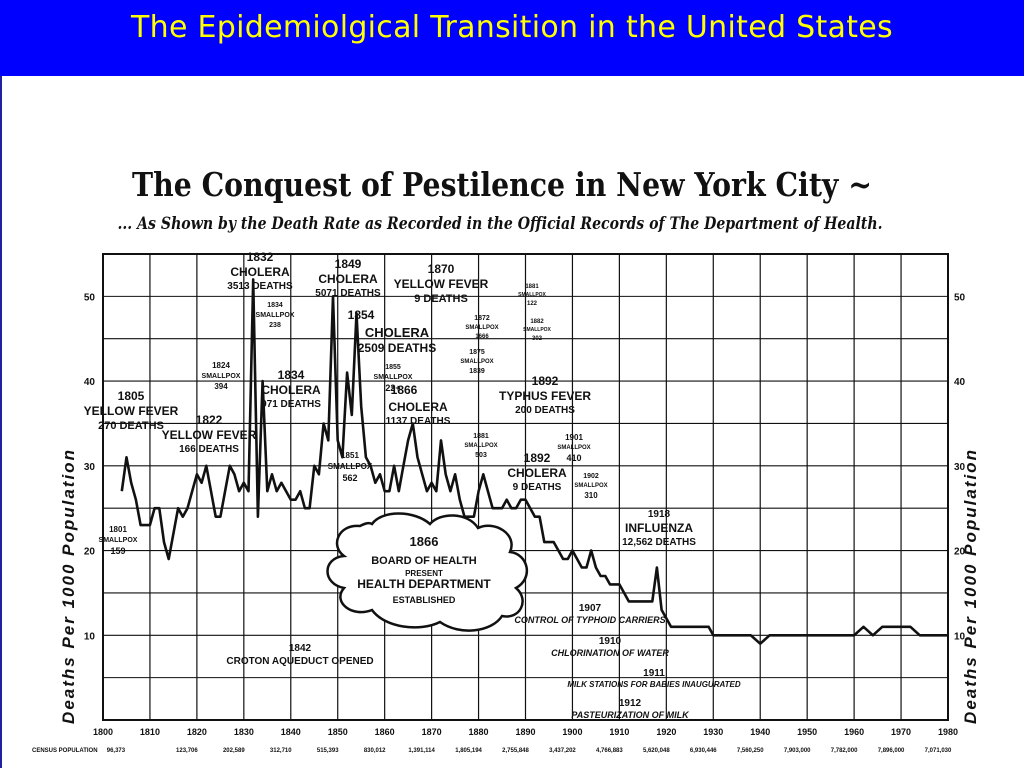 The height and width of the screenshot is (768, 1024). I want to click on annotation-17: 1881 SMALLPOX 122, so click(532, 295).